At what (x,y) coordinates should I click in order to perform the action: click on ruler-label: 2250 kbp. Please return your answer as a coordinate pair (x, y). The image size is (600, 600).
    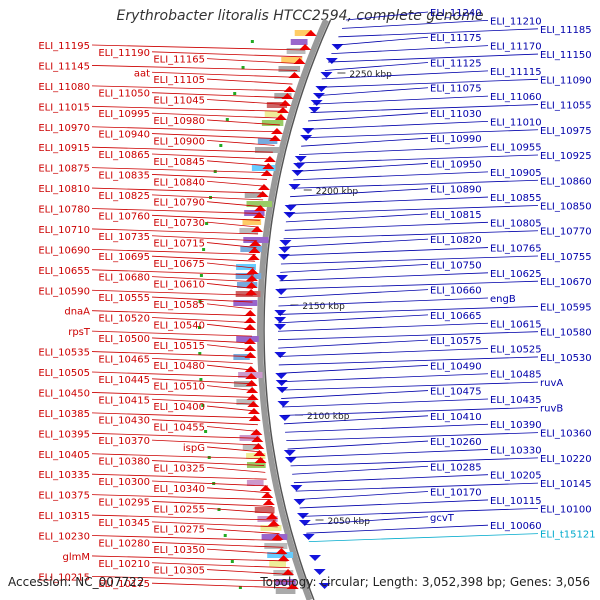
    Looking at the image, I should click on (370, 75).